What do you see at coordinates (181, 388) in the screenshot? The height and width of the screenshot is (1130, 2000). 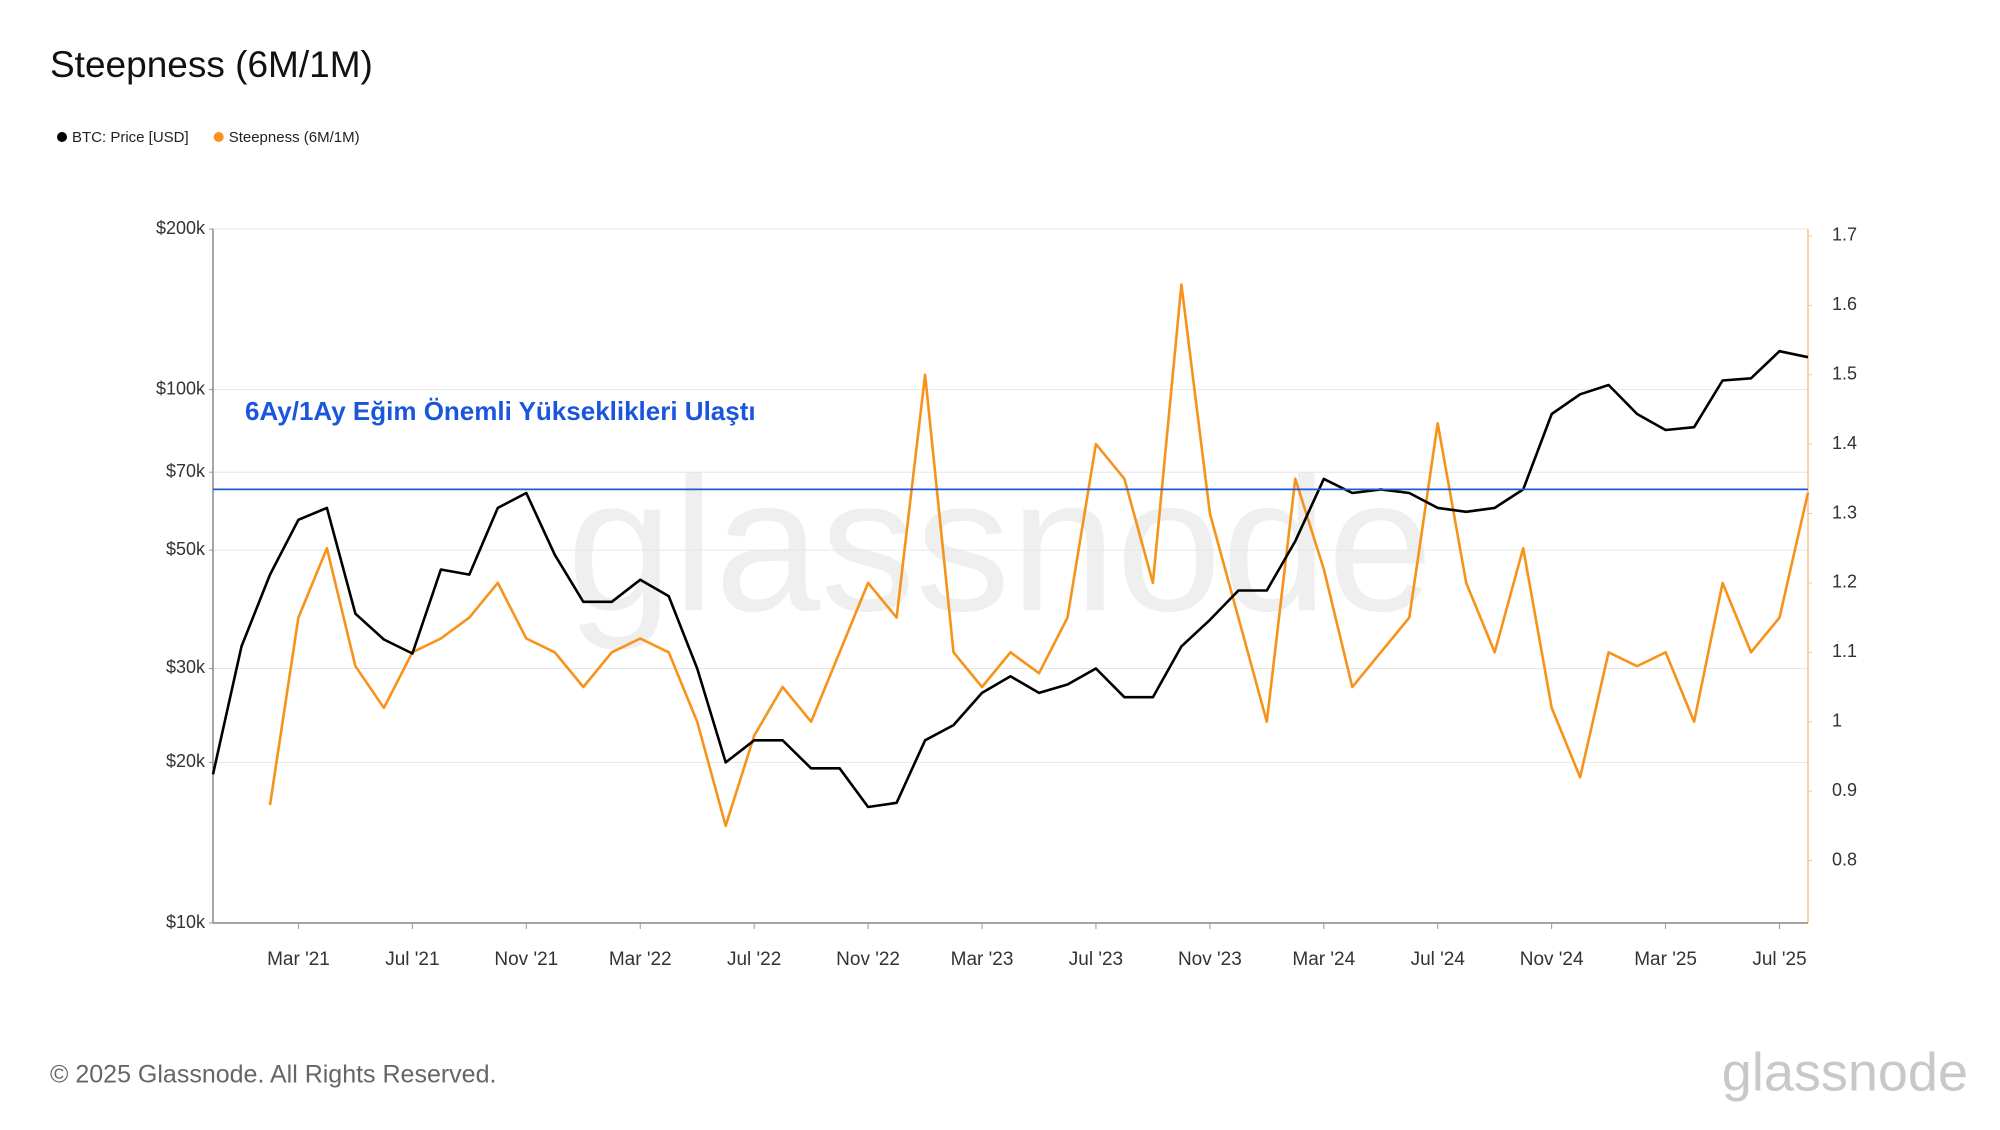 I see `y-tick-label: $100k` at bounding box center [181, 388].